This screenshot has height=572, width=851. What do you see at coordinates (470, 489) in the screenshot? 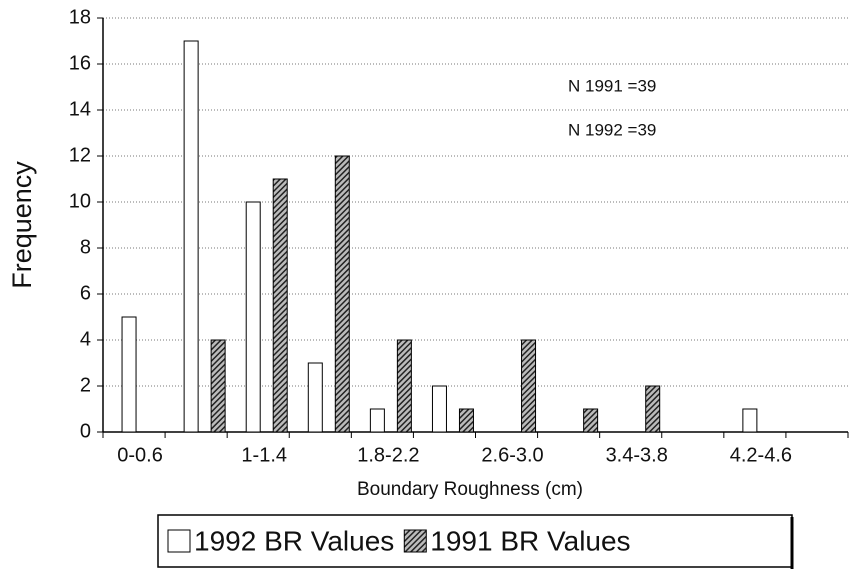
I see `x-axis-title: Boundary Roughness (cm)` at bounding box center [470, 489].